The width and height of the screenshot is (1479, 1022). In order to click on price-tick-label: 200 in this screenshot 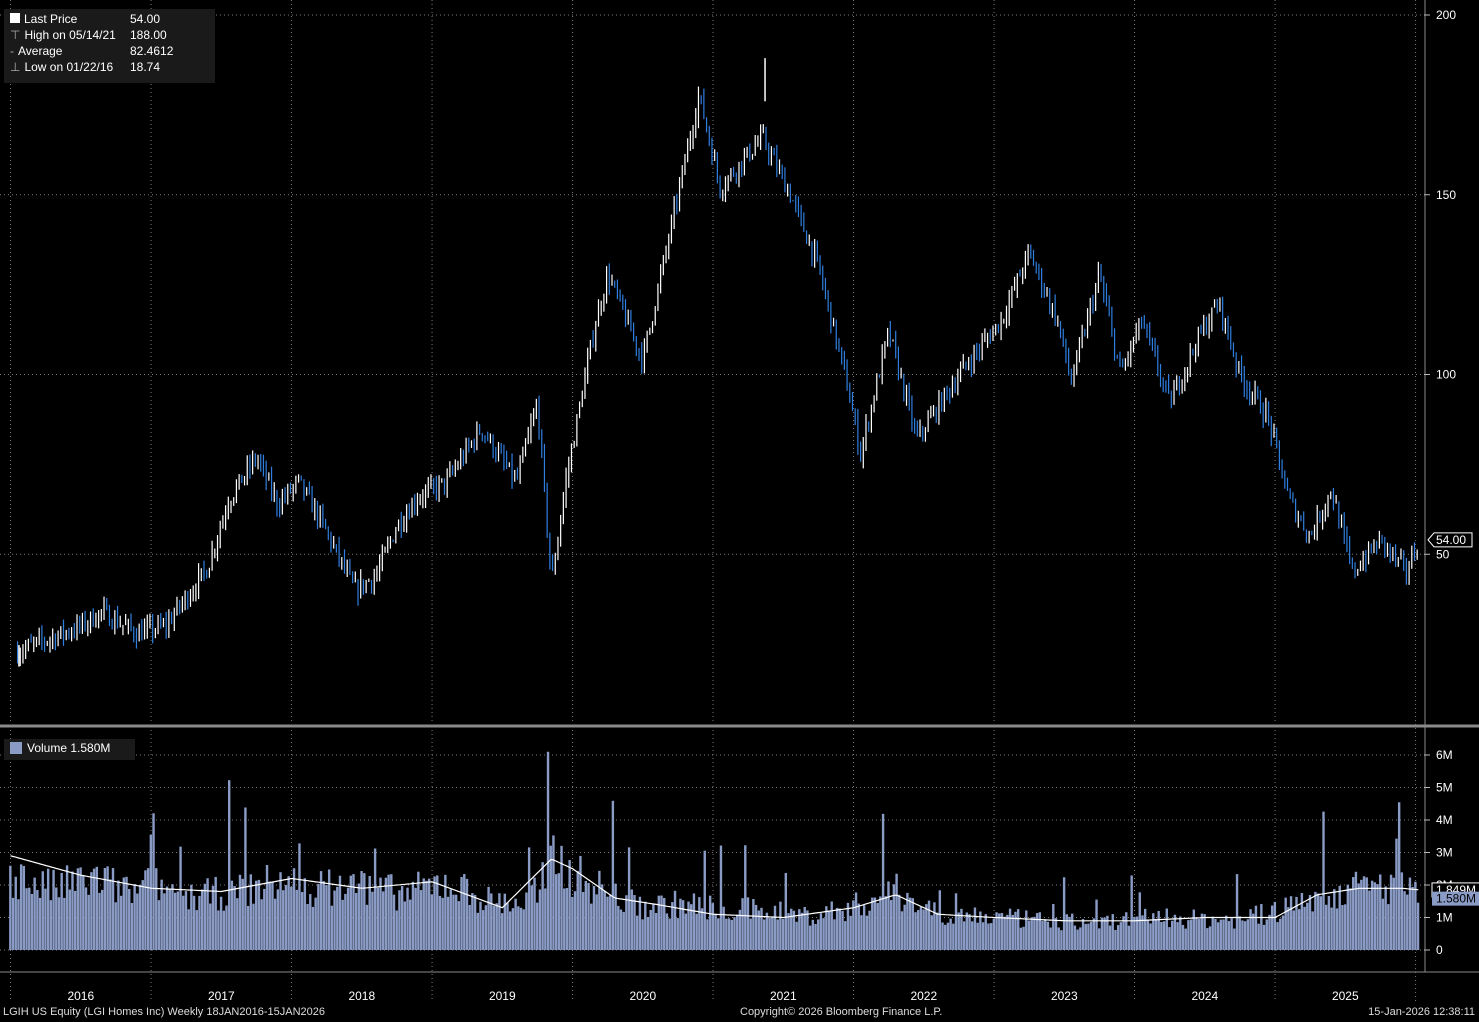, I will do `click(1446, 15)`.